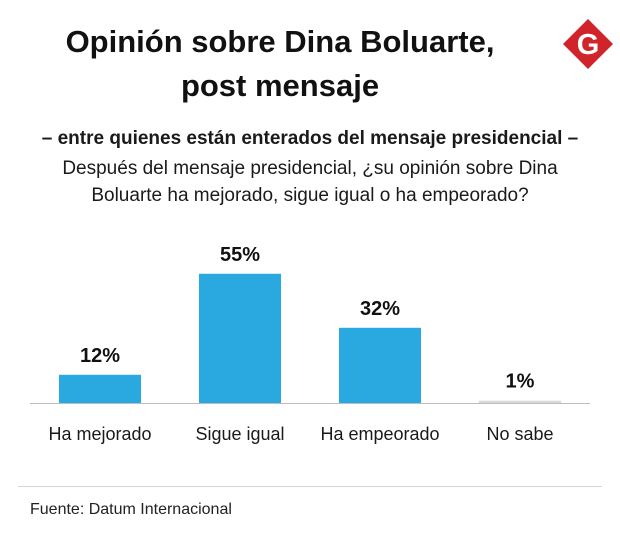 This screenshot has width=620, height=549. I want to click on category-label: Ha mejorado, so click(99, 434).